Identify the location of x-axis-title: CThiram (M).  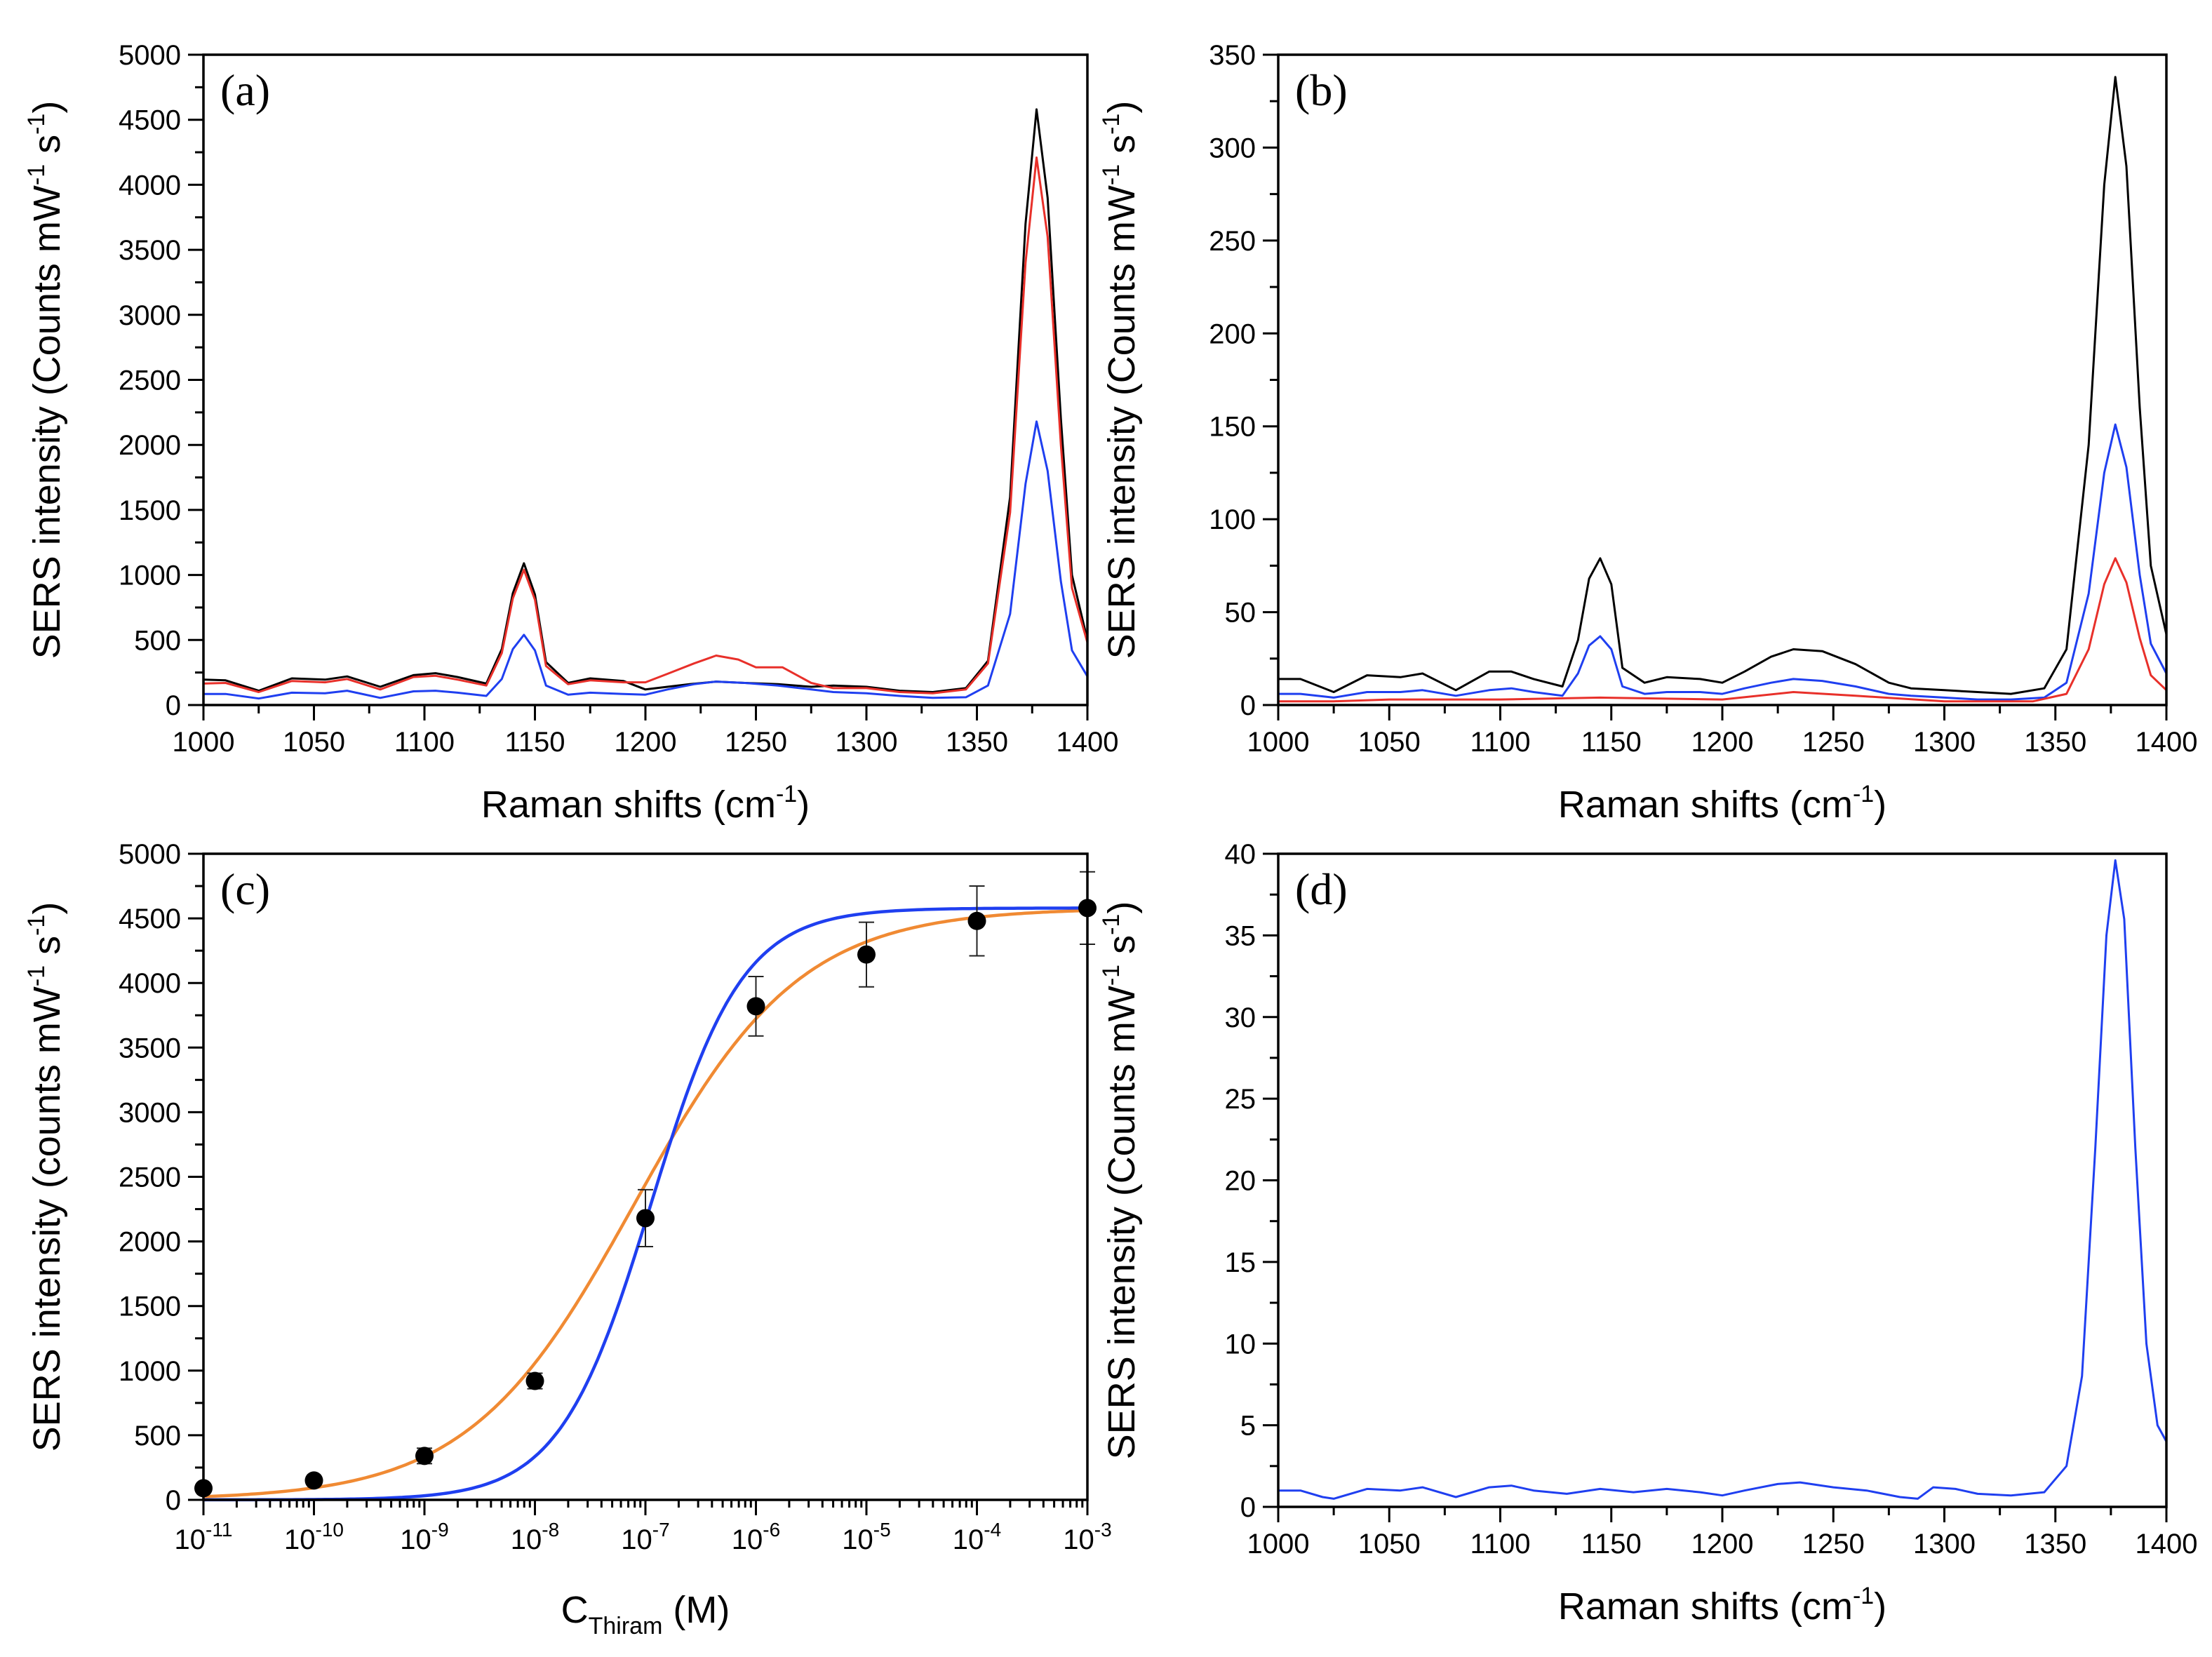
(645, 1614).